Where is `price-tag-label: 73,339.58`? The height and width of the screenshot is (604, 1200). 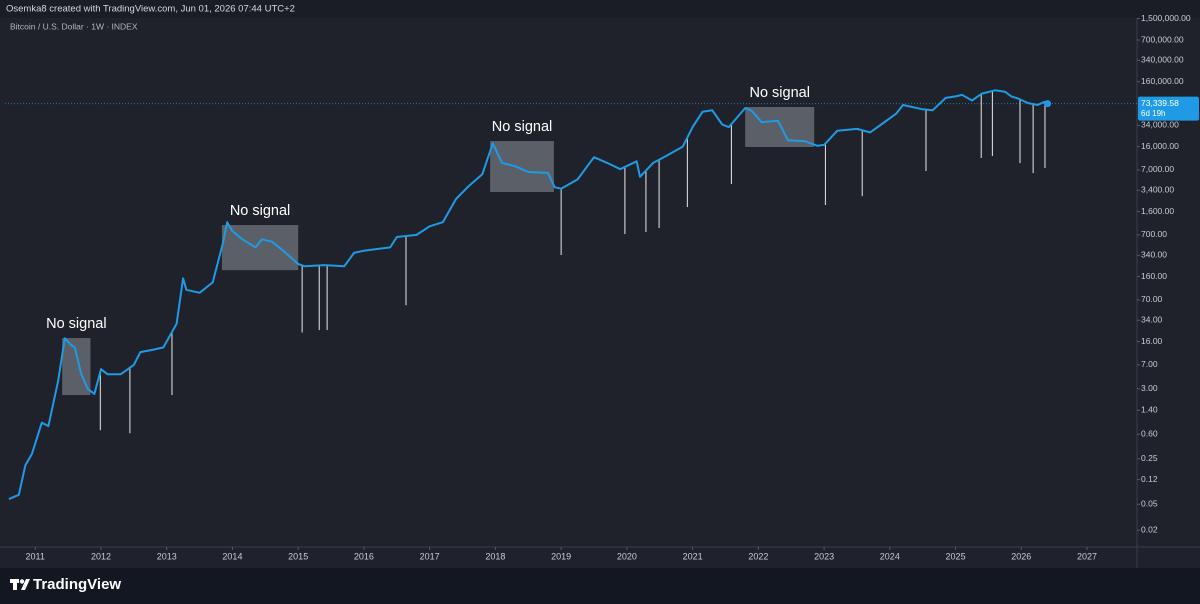
price-tag-label: 73,339.58 is located at coordinates (1160, 103).